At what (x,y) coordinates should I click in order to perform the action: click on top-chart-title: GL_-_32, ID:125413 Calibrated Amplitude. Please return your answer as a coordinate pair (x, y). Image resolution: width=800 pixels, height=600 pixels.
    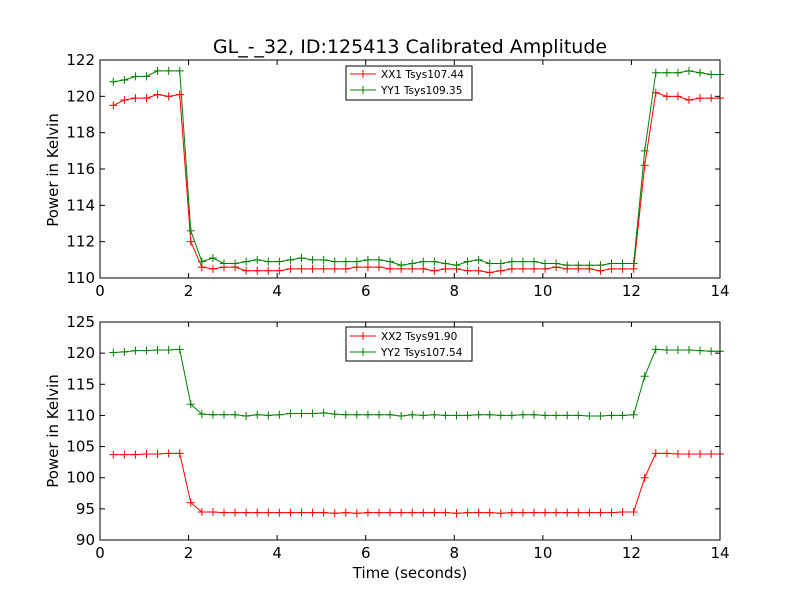
    Looking at the image, I should click on (410, 47).